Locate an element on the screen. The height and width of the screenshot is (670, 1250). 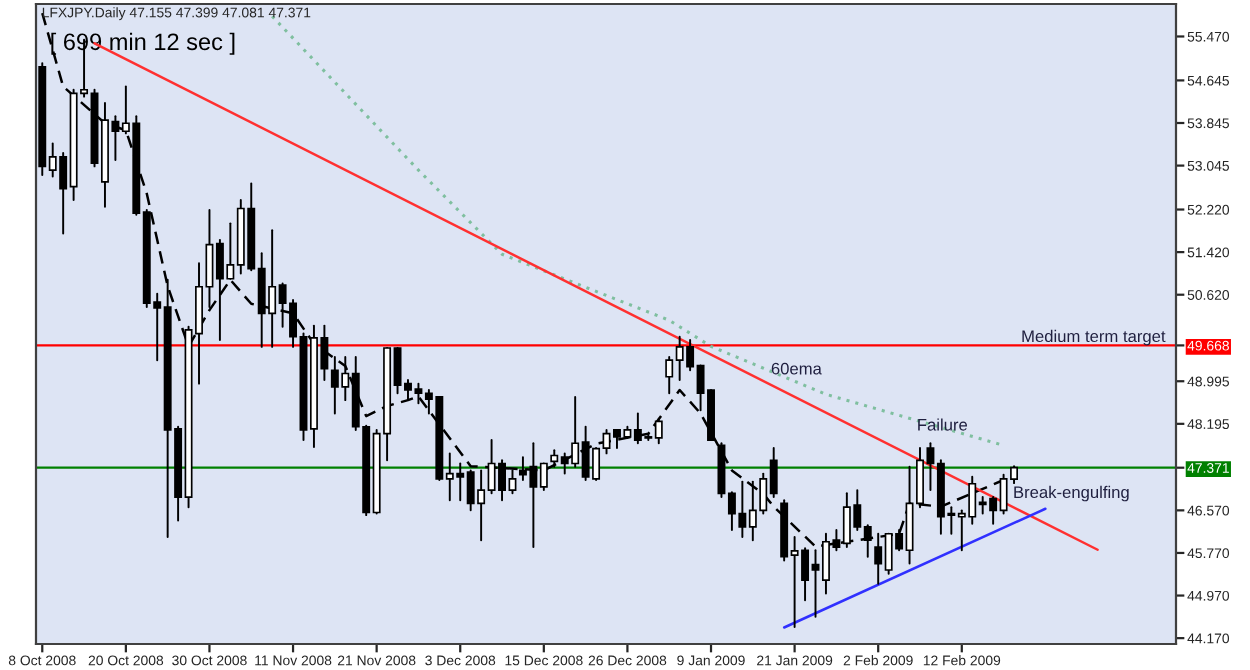
annotation: Failure is located at coordinates (943, 424).